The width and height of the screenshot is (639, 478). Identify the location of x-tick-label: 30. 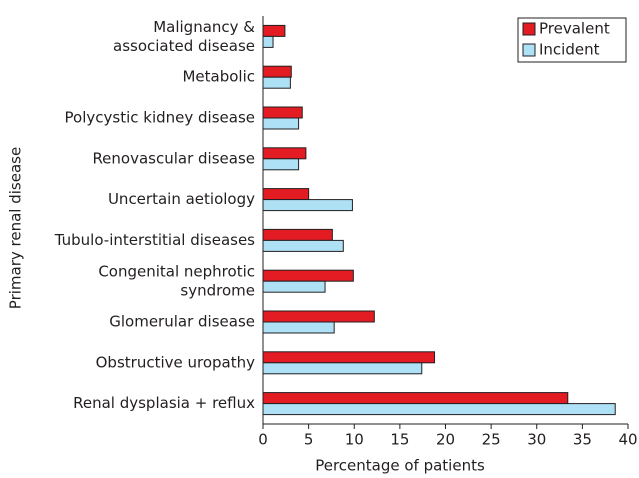
(536, 440).